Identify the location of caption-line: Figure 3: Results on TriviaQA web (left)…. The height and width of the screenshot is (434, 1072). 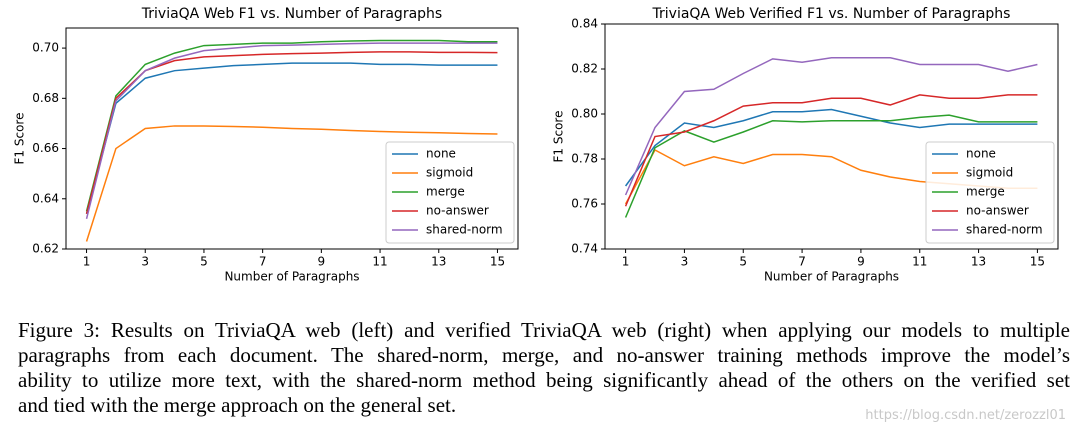
(544, 330).